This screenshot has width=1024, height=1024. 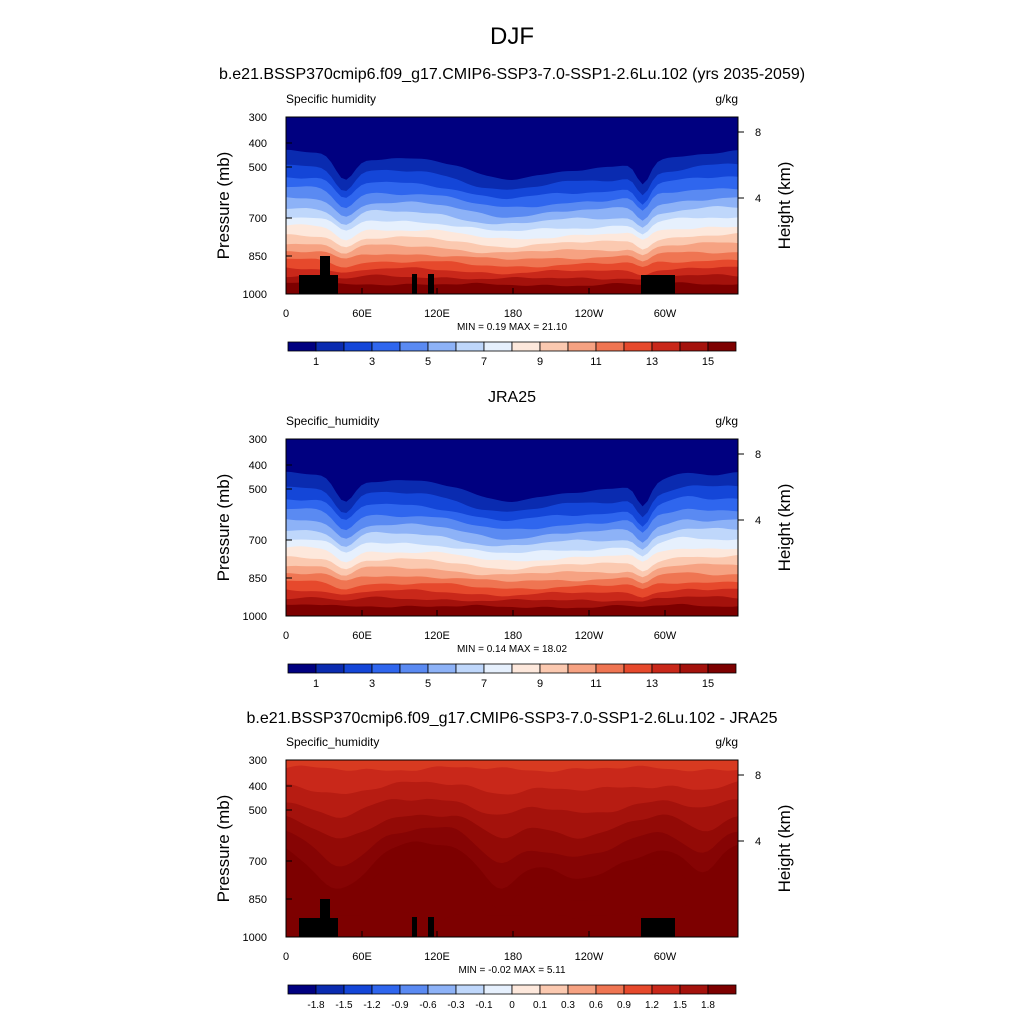 I want to click on colorbar-label: -1.8, so click(x=316, y=1005).